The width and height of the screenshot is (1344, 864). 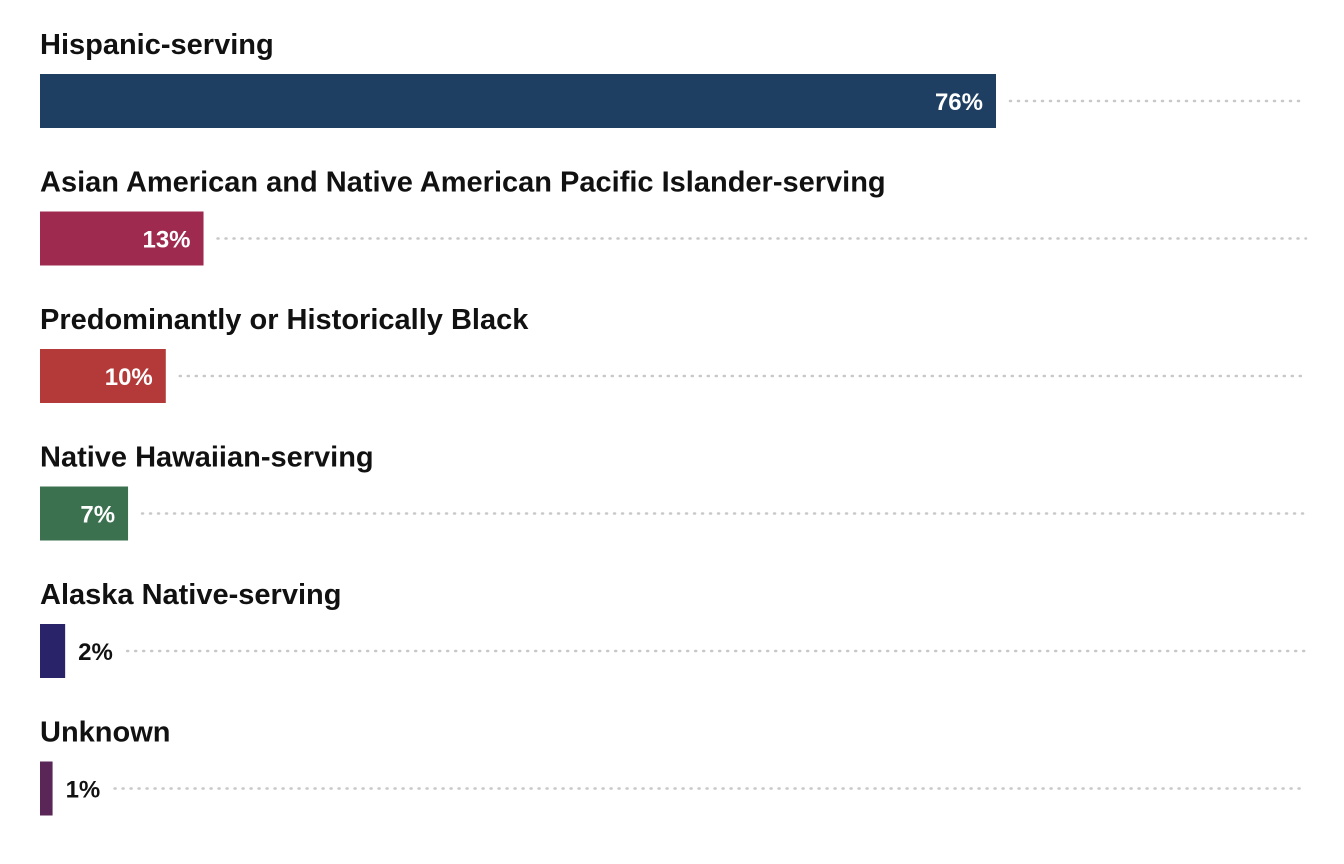 I want to click on category-label: Unknown, so click(x=105, y=733).